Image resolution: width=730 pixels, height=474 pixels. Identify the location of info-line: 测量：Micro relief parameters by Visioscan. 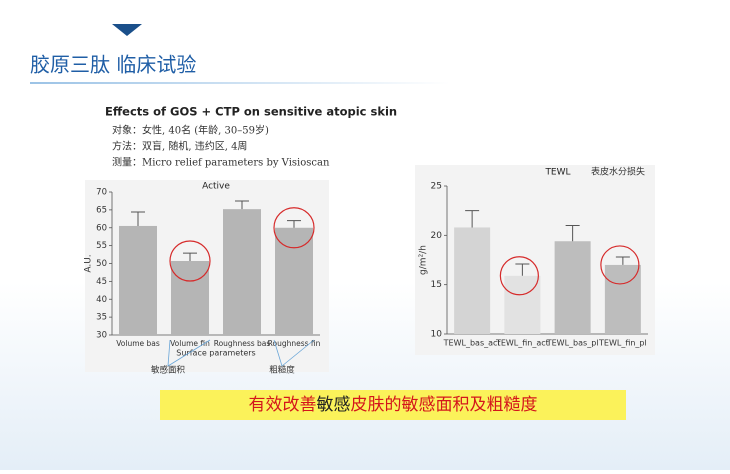
(221, 162).